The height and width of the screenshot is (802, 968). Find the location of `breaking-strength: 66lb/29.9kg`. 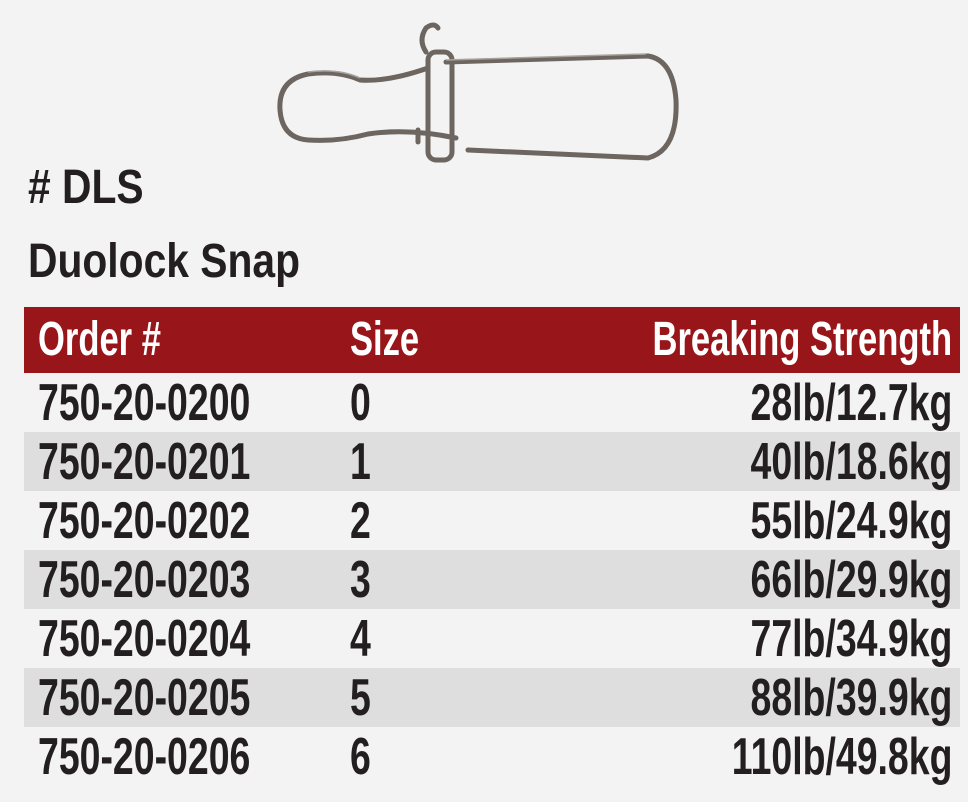

breaking-strength: 66lb/29.9kg is located at coordinates (851, 579).